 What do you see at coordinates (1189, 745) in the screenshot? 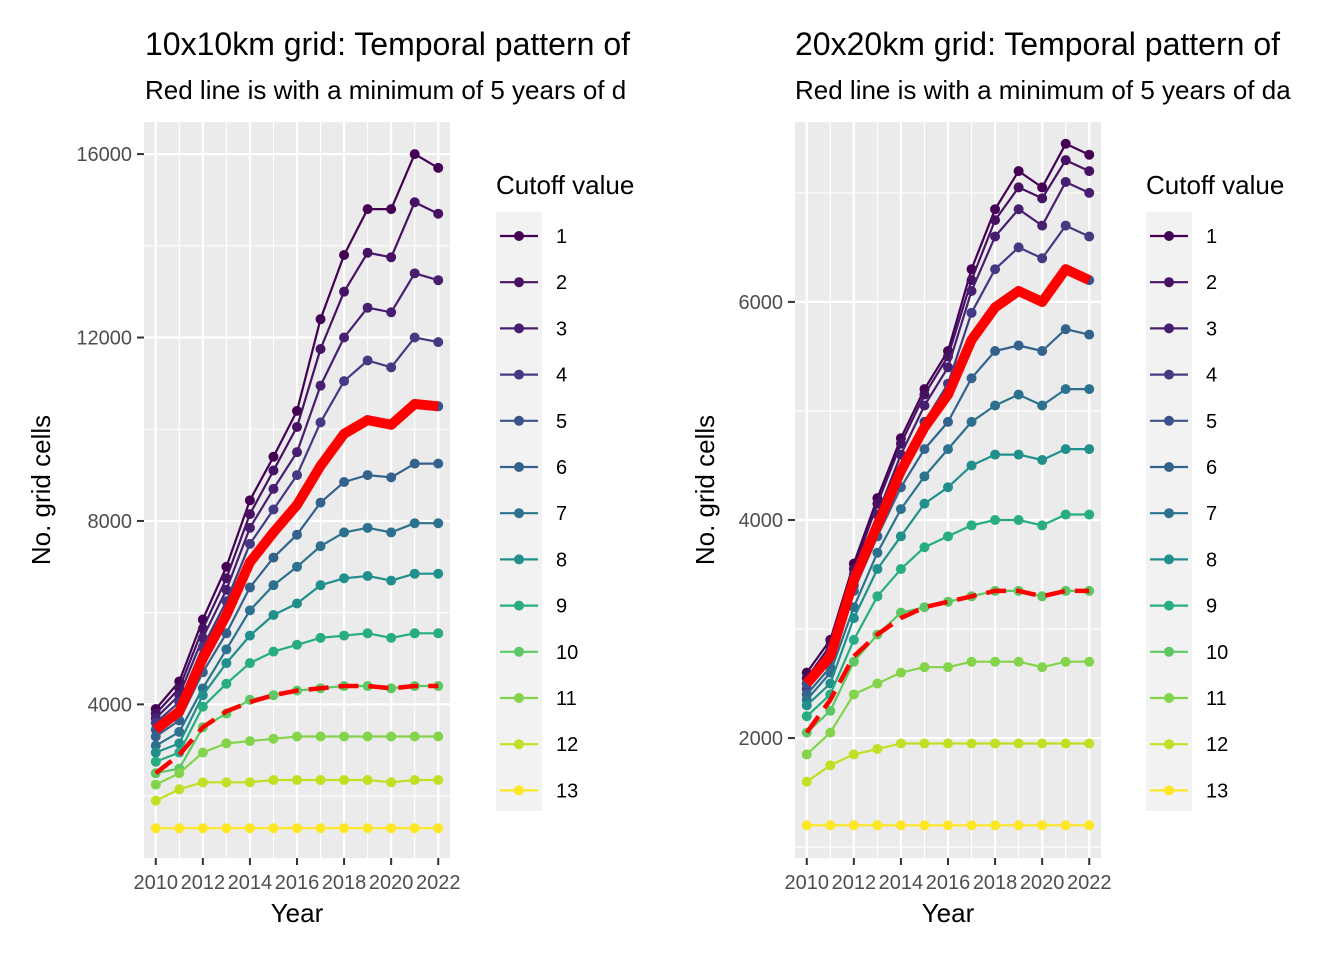
I see `legend-item-12: 12` at bounding box center [1189, 745].